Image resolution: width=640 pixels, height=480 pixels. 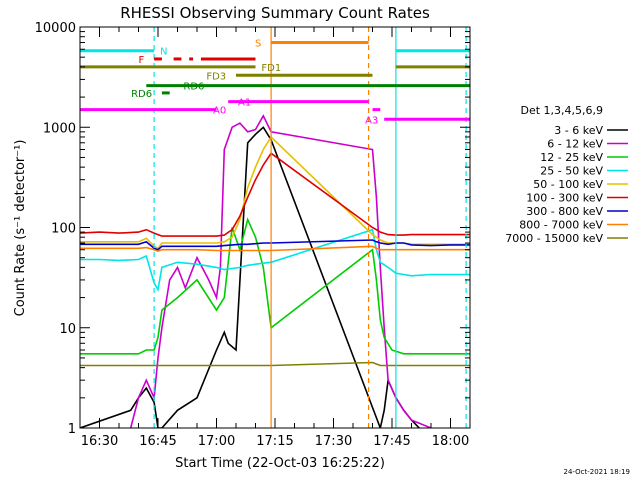 What do you see at coordinates (575, 144) in the screenshot?
I see `legend-entry-label: 6 - 12 keV` at bounding box center [575, 144].